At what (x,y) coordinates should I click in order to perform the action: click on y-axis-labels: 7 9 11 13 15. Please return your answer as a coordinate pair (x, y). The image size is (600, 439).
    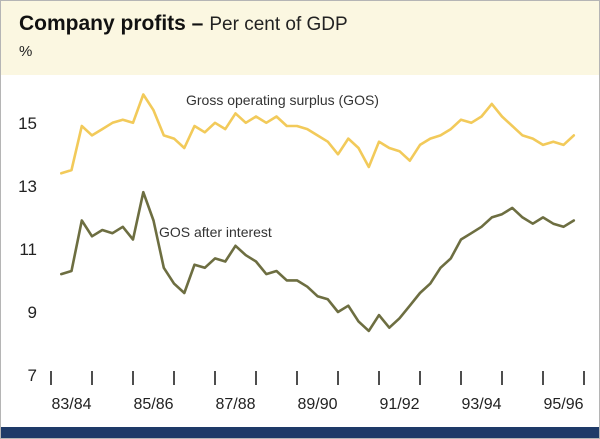
    Looking at the image, I should click on (27, 249).